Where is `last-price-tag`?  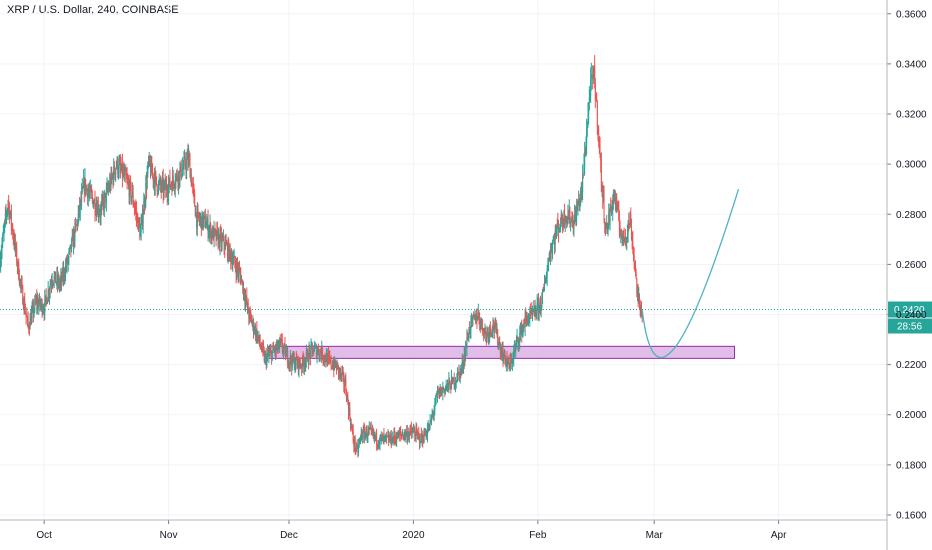 last-price-tag is located at coordinates (910, 309).